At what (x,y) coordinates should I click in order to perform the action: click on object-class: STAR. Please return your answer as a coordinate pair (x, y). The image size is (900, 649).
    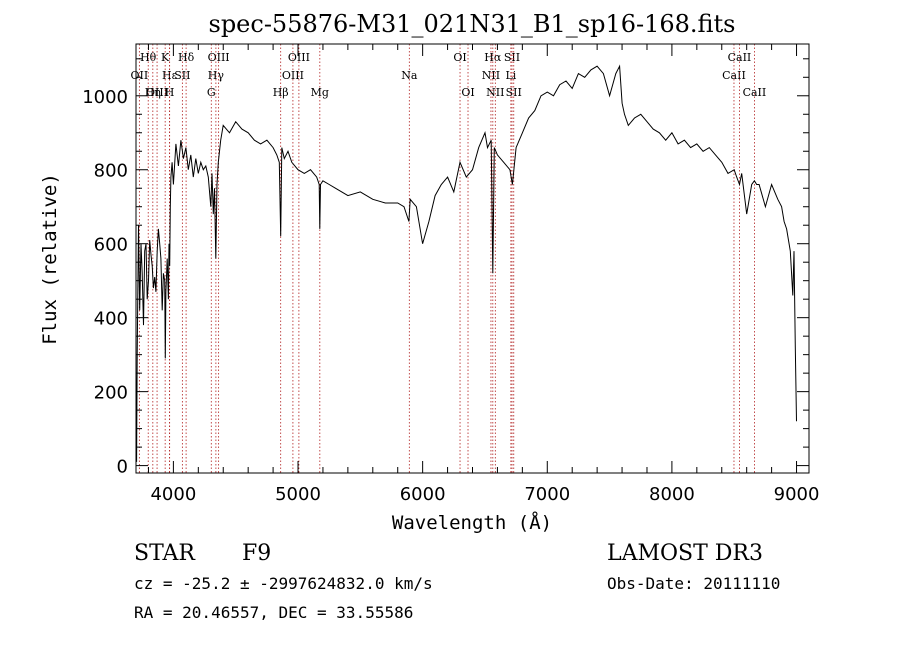
    Looking at the image, I should click on (165, 553).